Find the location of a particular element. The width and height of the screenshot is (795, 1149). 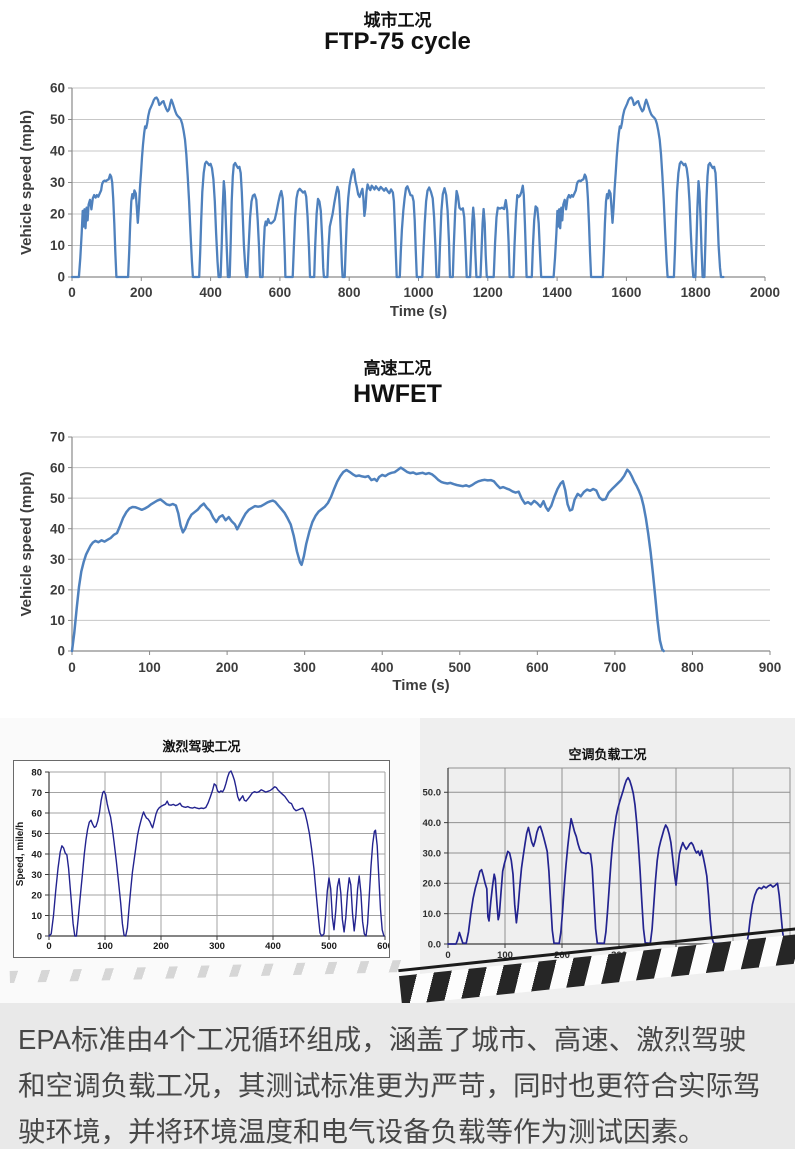

svg-text: 10.0 is located at coordinates (432, 914).